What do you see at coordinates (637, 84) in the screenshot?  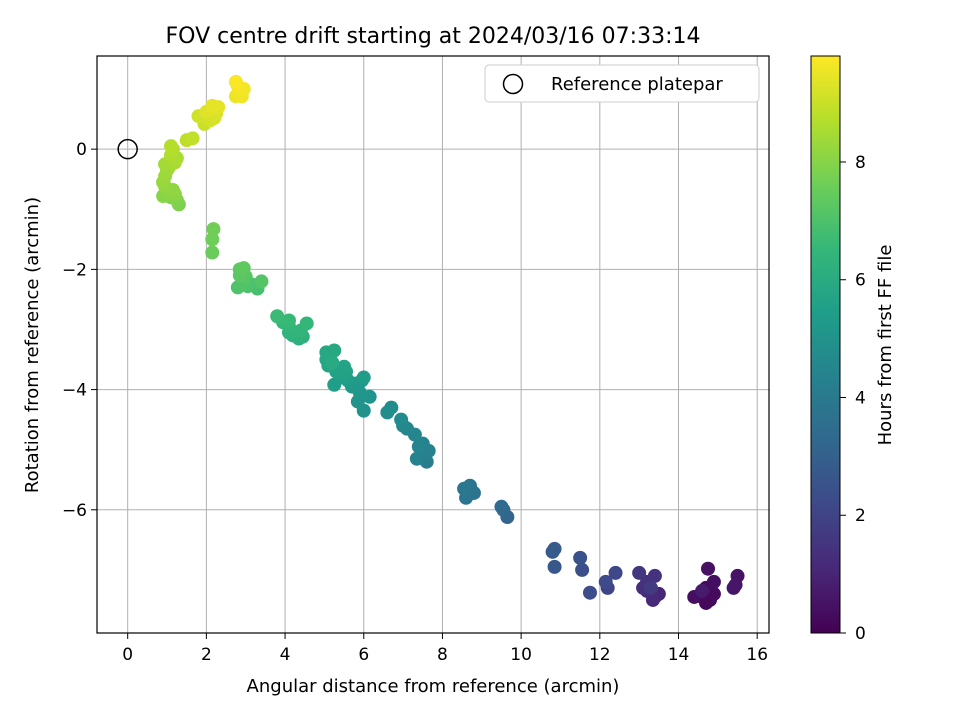 I see `legend-entry-reference: Reference platepar` at bounding box center [637, 84].